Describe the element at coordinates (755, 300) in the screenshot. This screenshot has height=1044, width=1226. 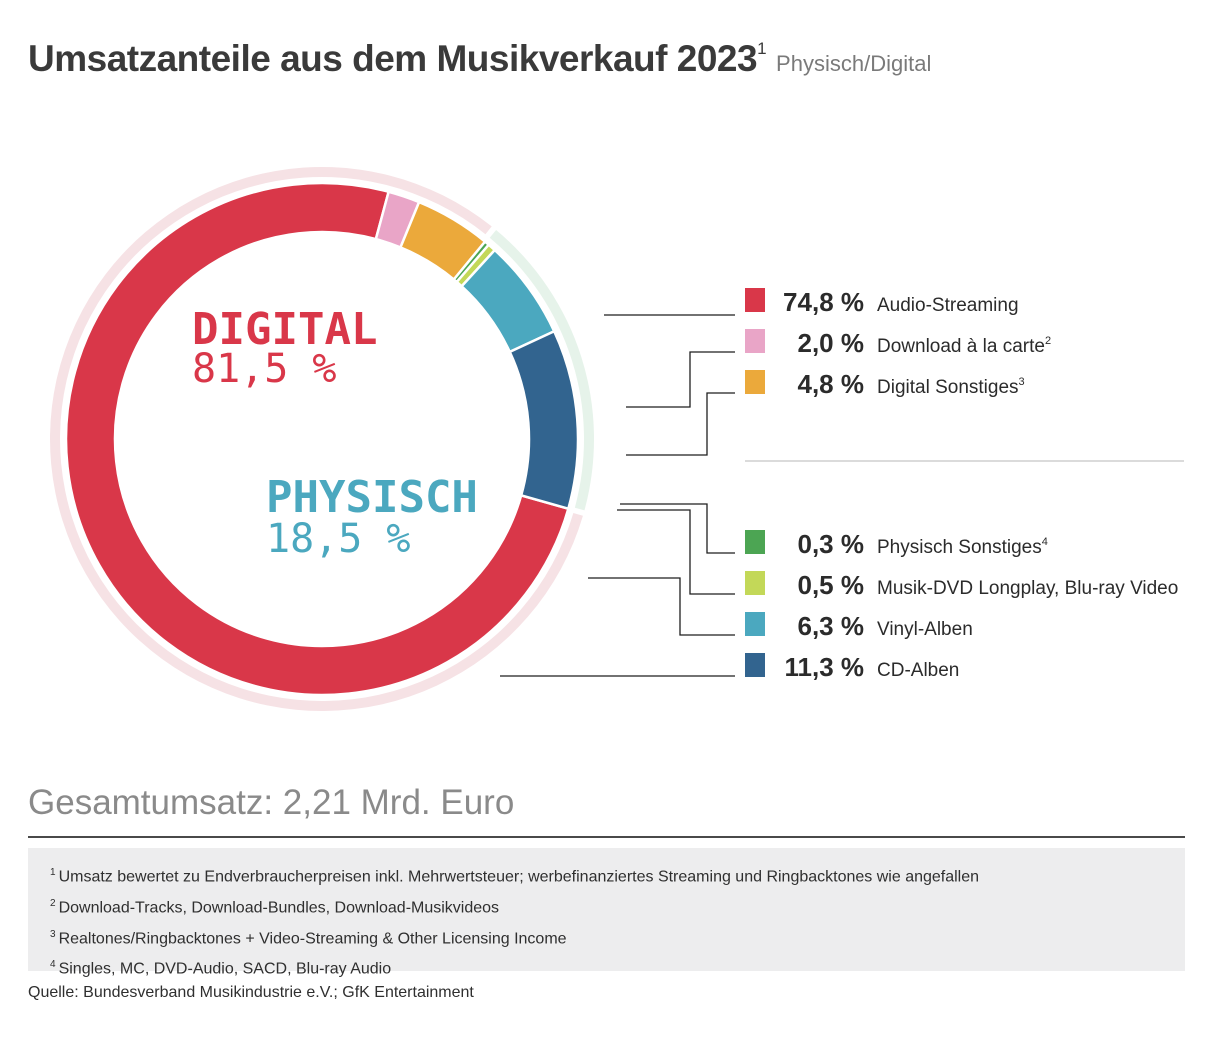
I see `legend-swatch-audio-streaming` at that location.